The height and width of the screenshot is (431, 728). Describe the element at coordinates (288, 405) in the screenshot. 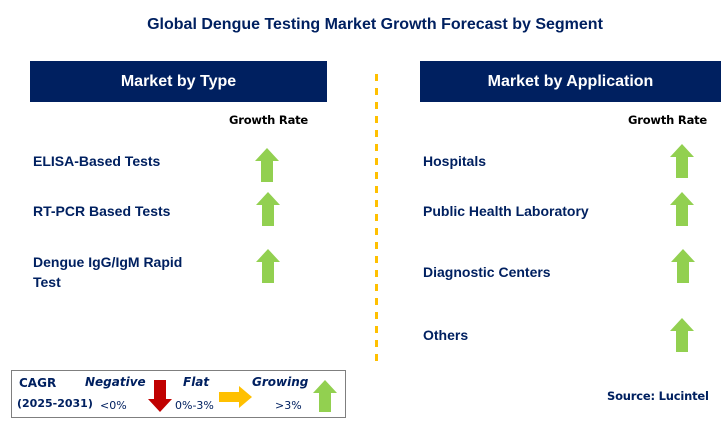

I see `legend-growing-range: >3%` at that location.